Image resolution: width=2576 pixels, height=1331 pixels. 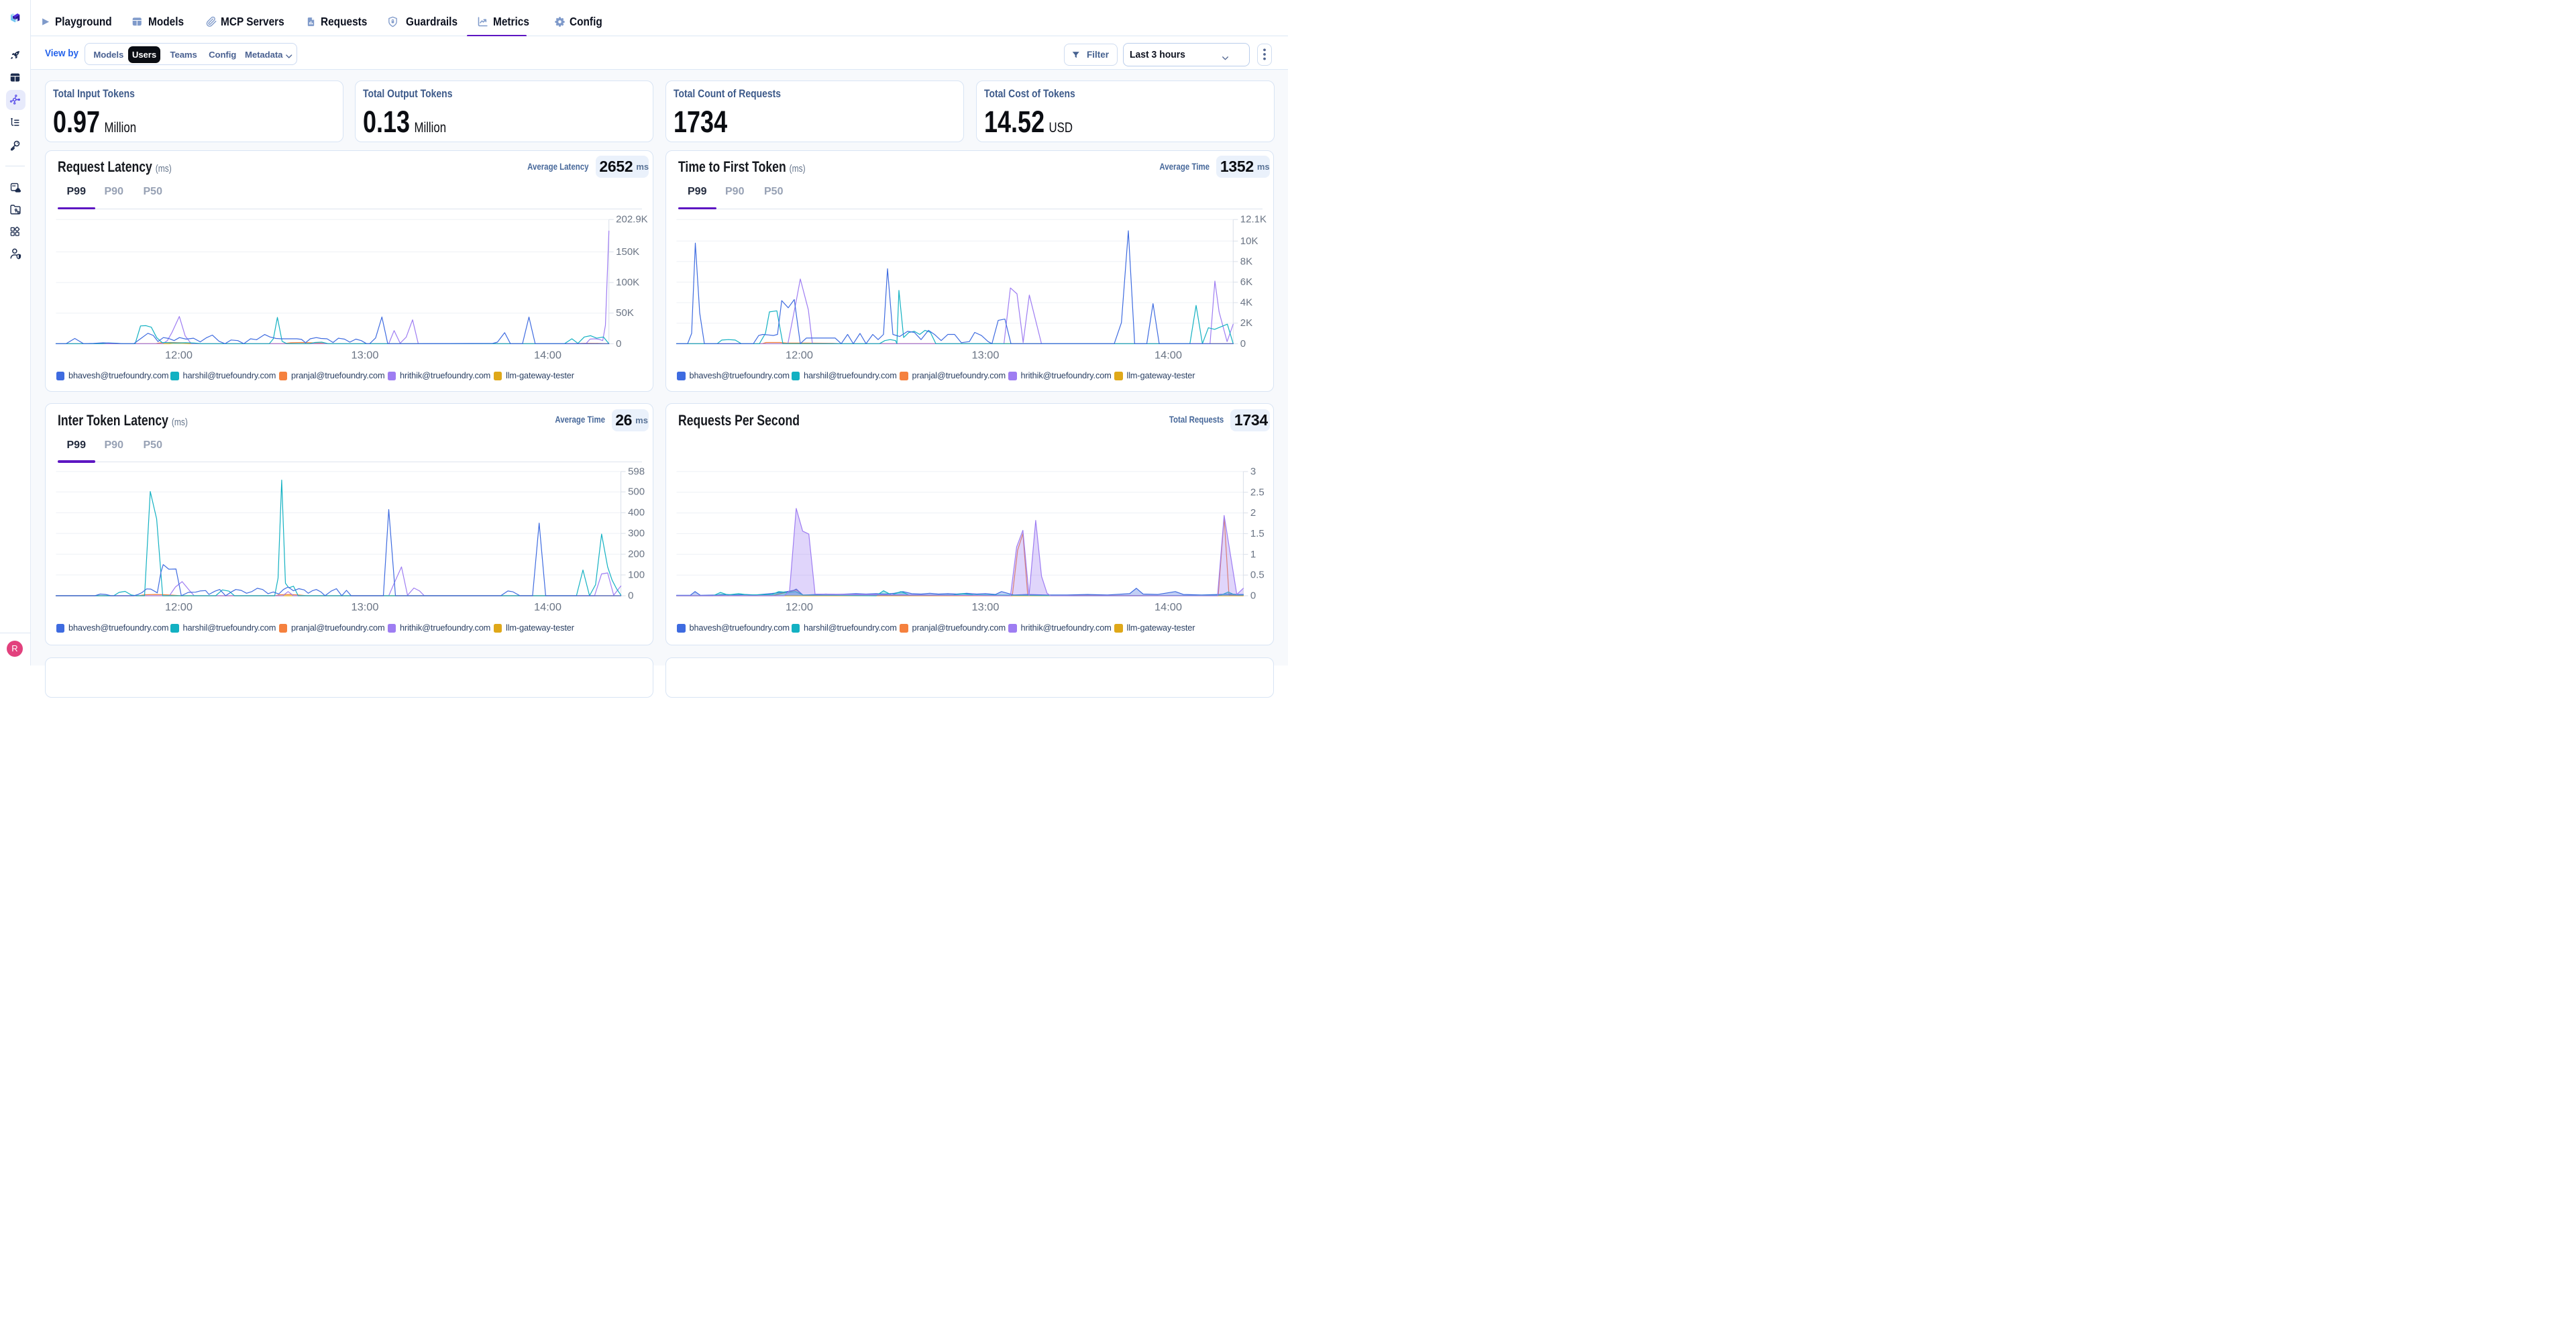 I want to click on svg-text: 3, so click(x=1253, y=472).